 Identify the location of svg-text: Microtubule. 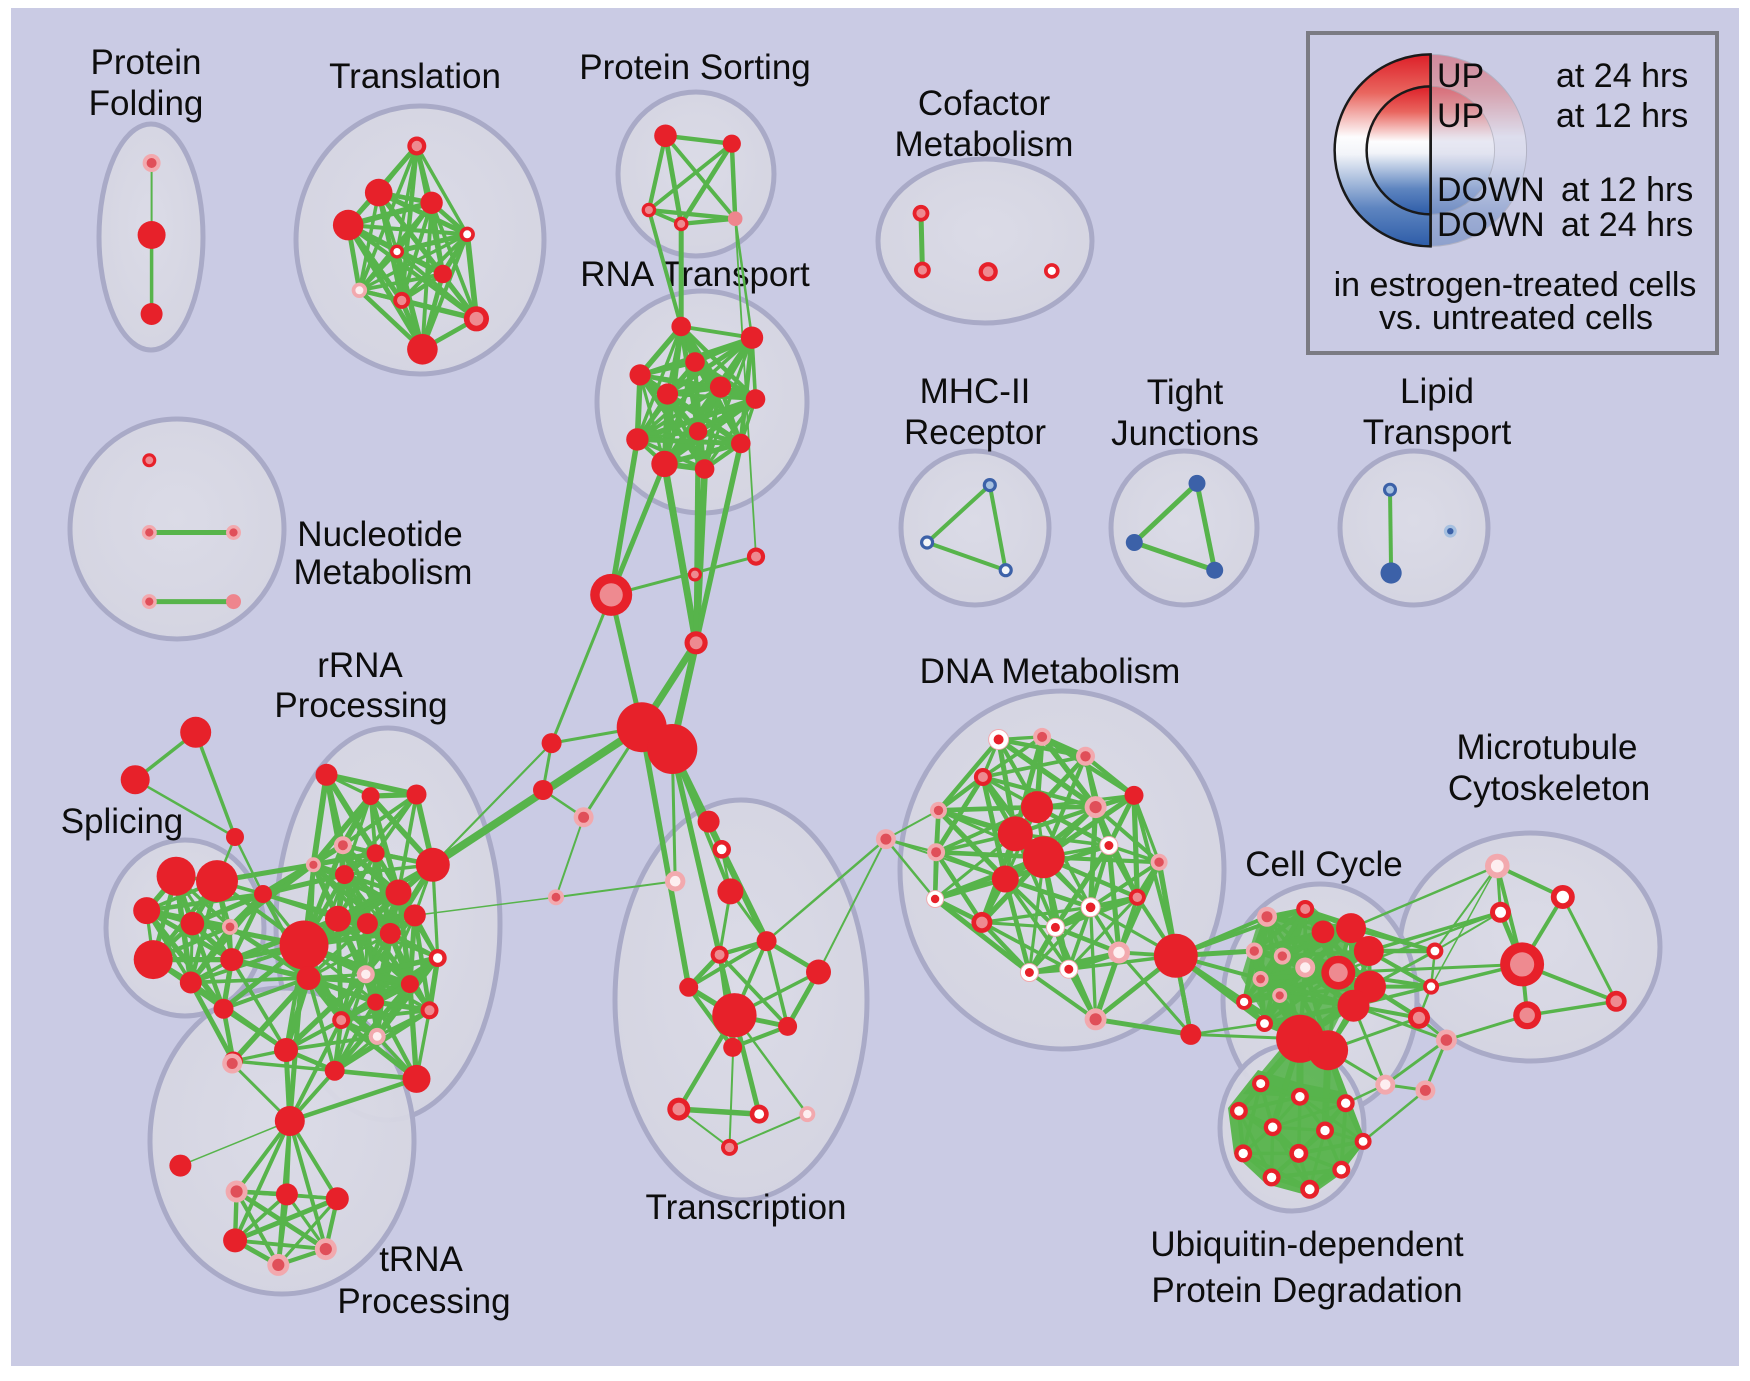
(1547, 747).